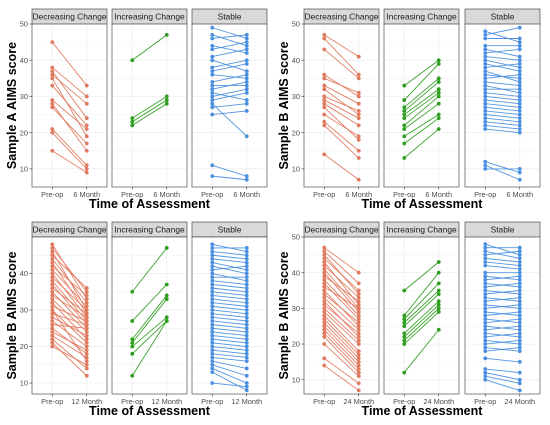  I want to click on facet-strip-label: Decreasing Change, so click(69, 17).